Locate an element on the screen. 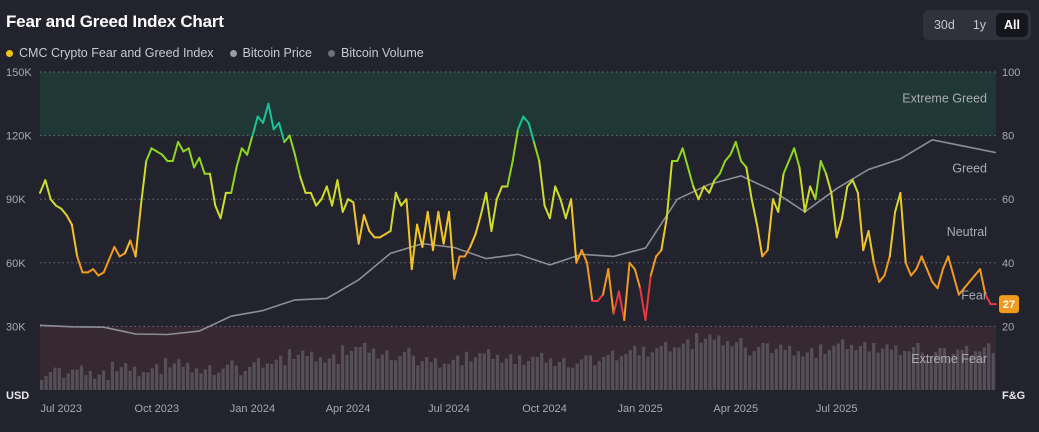  range-1y-button: 1y is located at coordinates (979, 25).